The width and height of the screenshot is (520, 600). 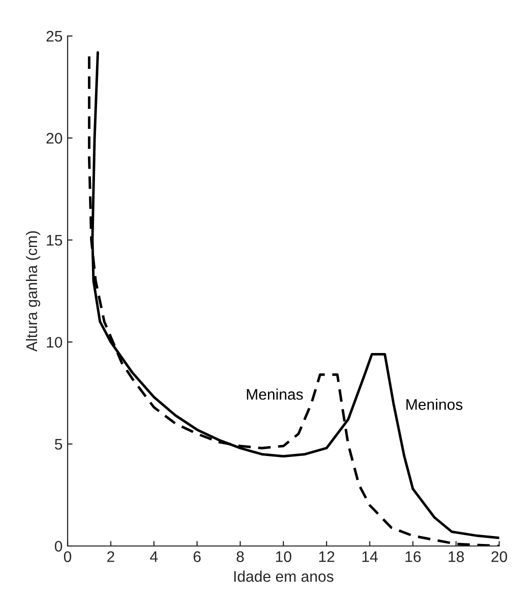 I want to click on y-tick-label: 20, so click(x=54, y=138).